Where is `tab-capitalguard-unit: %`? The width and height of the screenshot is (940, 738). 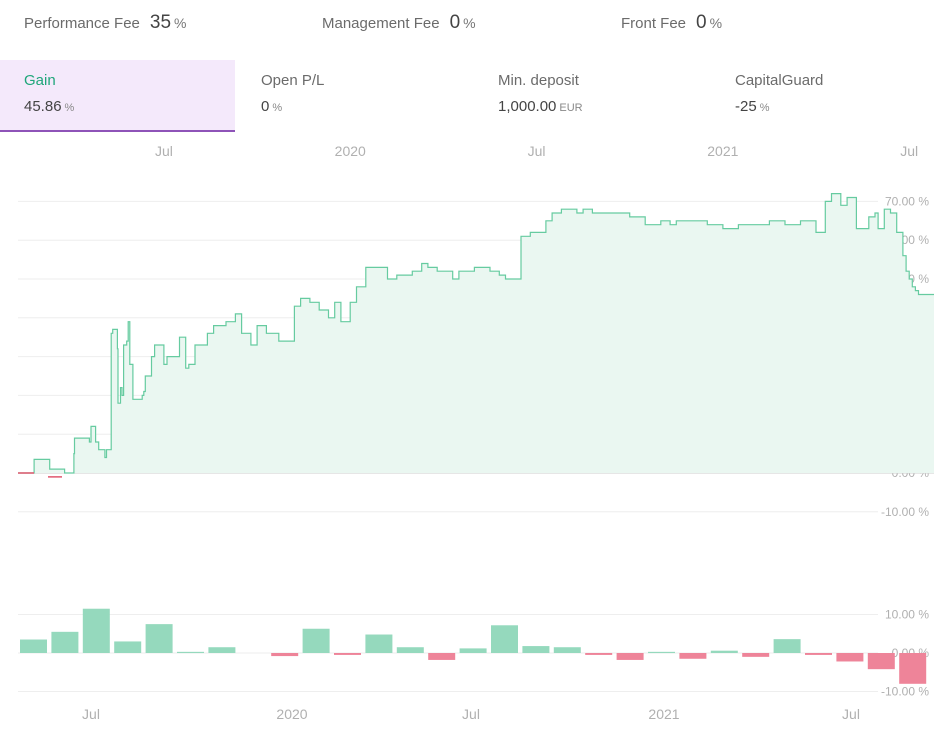
tab-capitalguard-unit: % is located at coordinates (764, 108).